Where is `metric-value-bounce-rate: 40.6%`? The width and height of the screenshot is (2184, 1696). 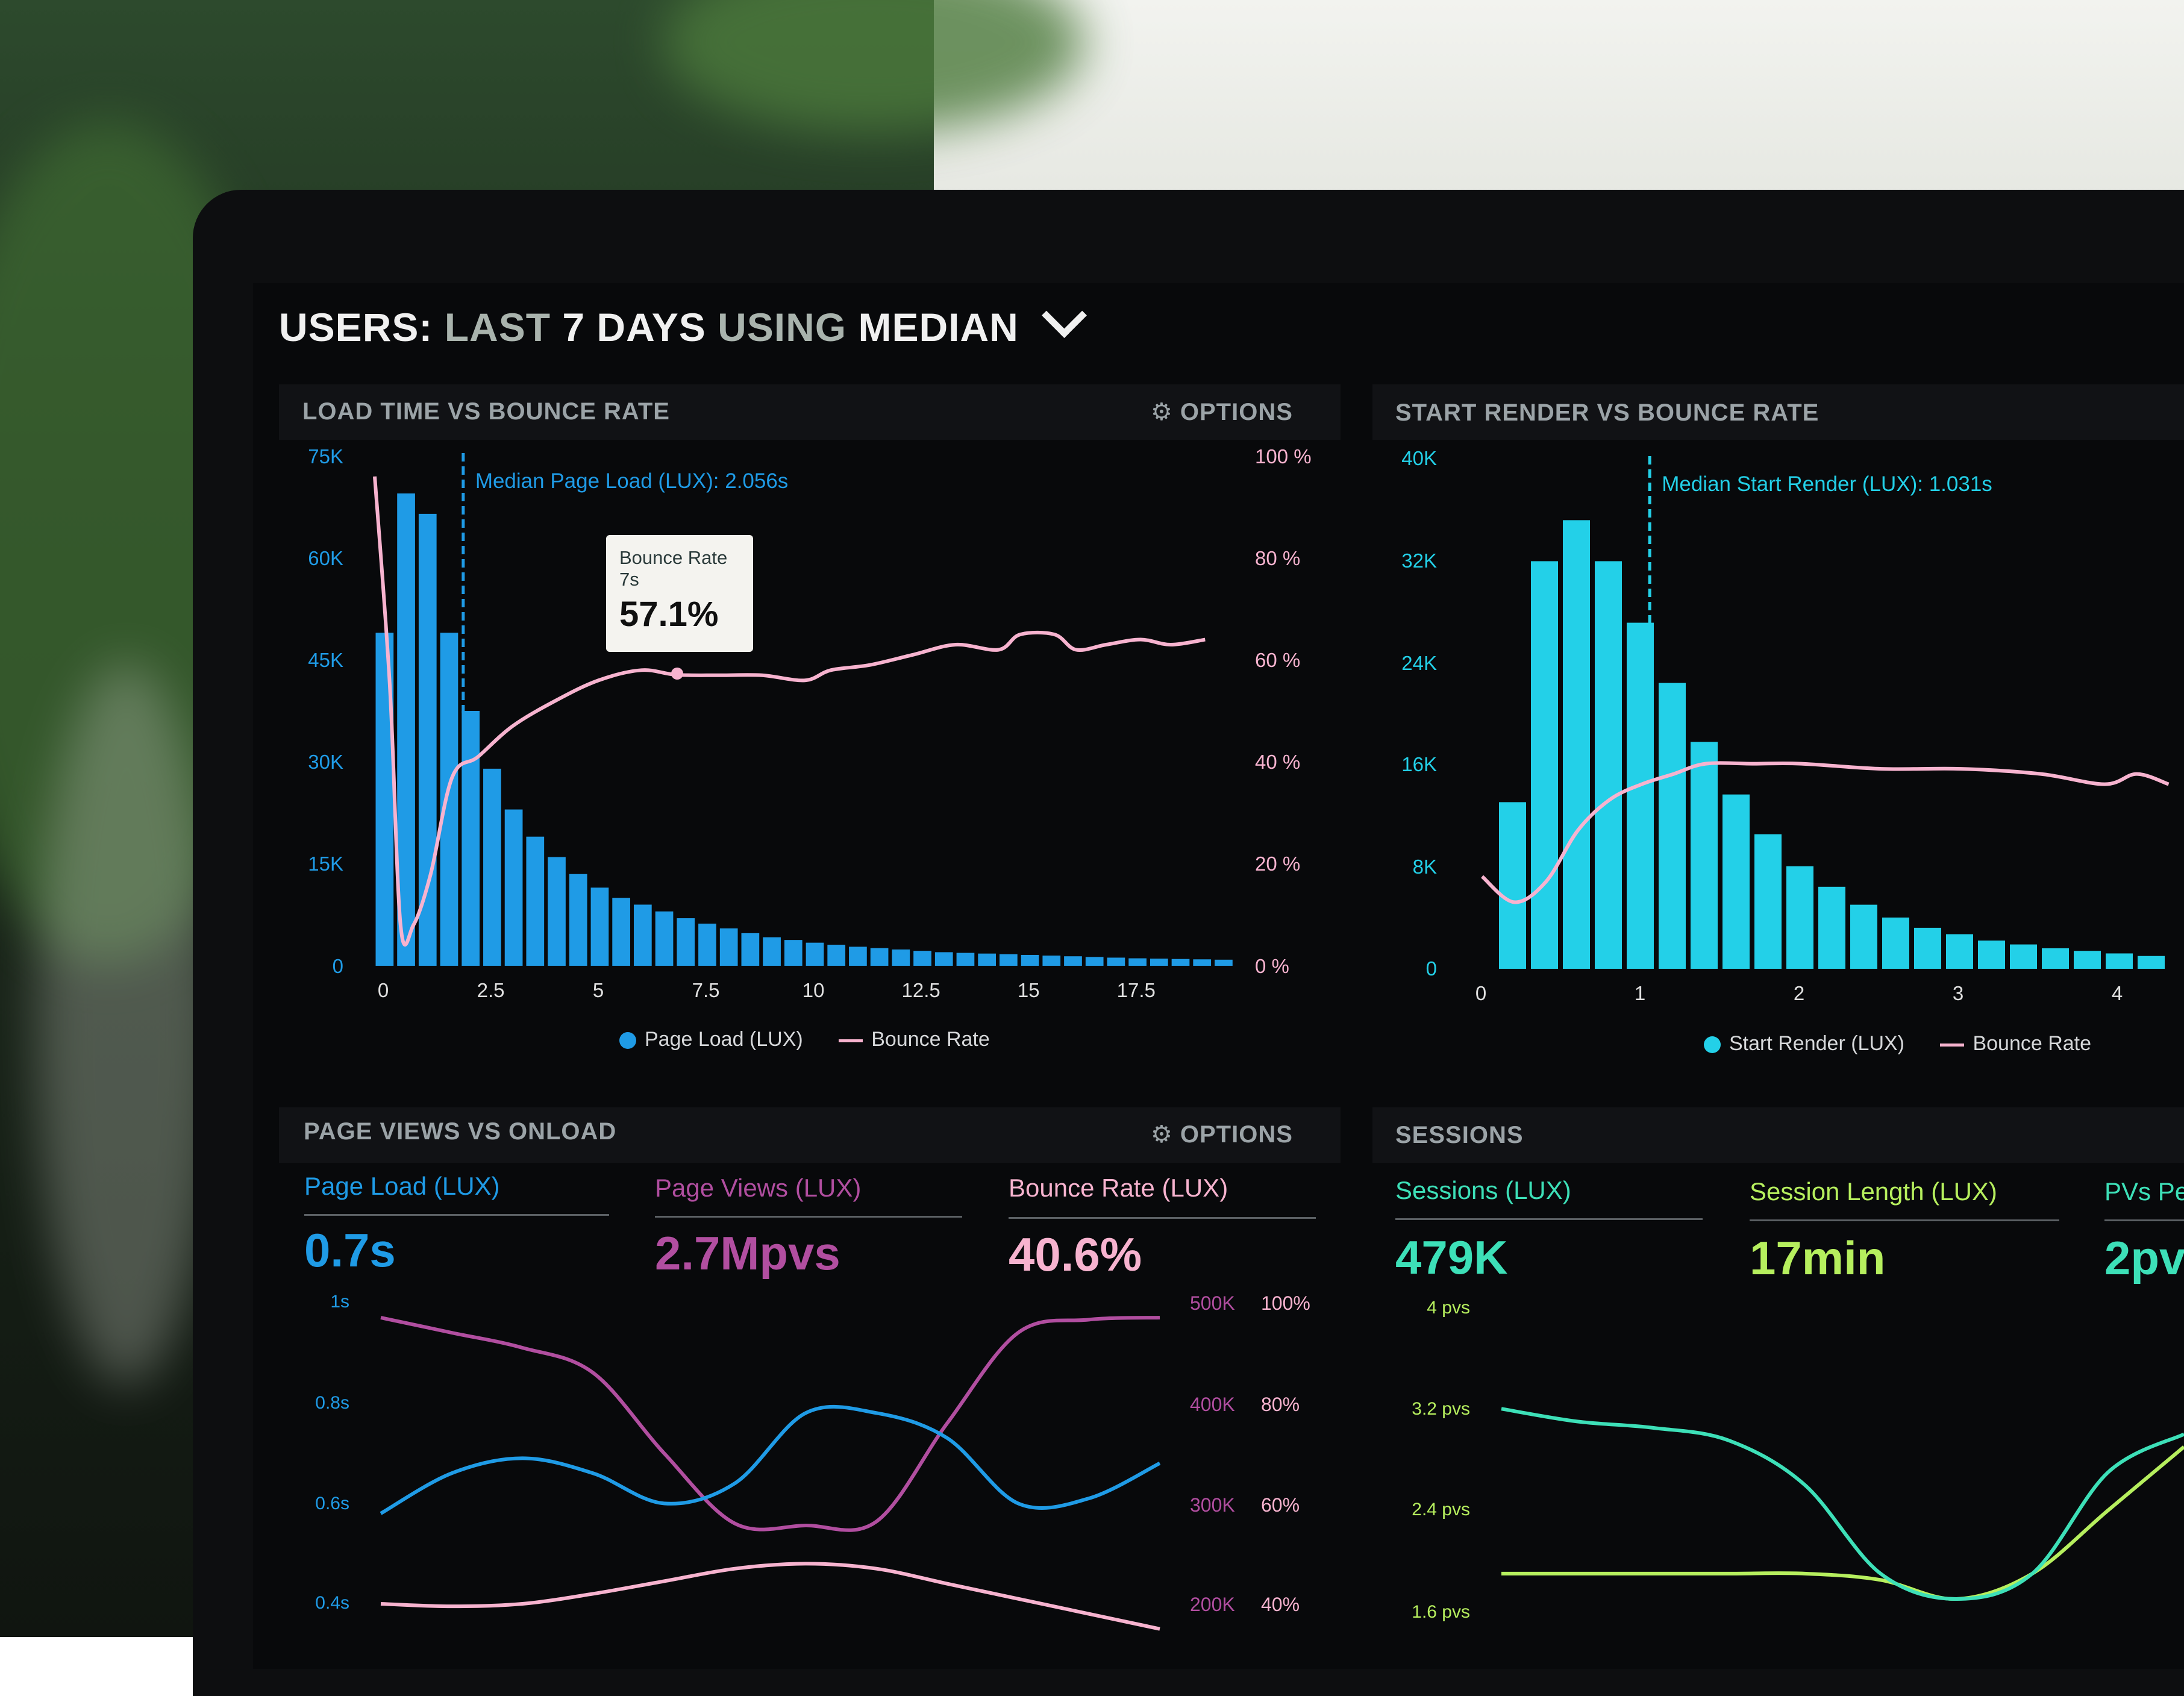 metric-value-bounce-rate: 40.6% is located at coordinates (1076, 1254).